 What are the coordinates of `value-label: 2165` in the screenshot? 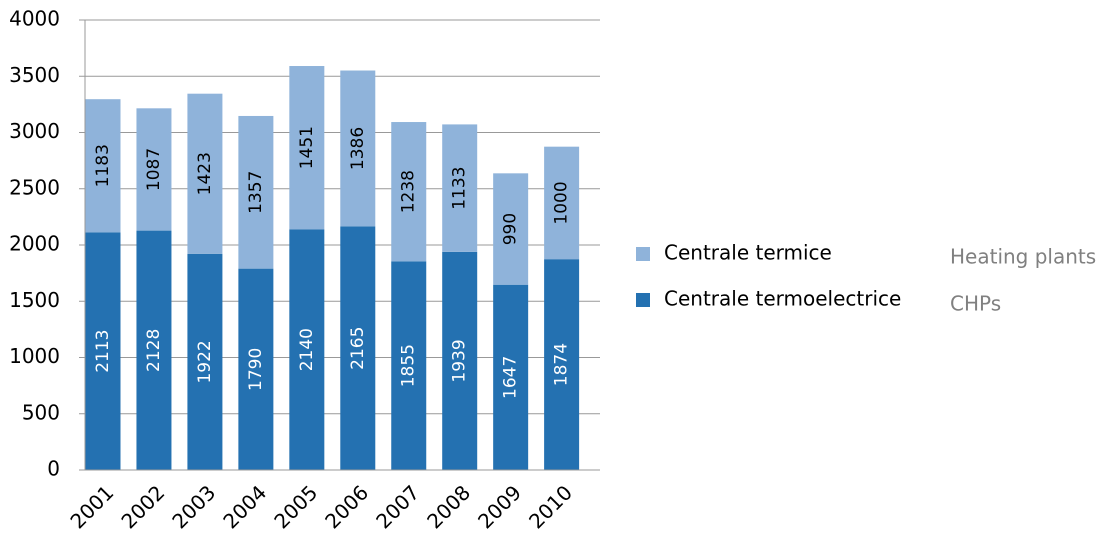 It's located at (358, 348).